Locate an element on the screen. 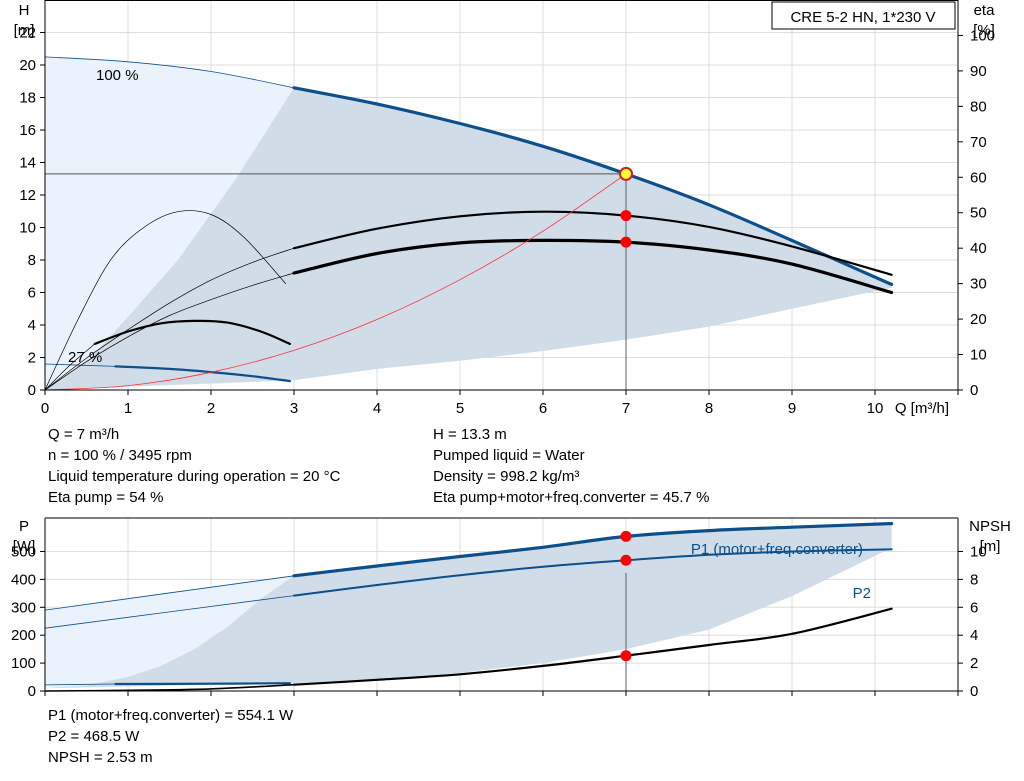  y-tick-label-left: 100 is located at coordinates (23, 663).